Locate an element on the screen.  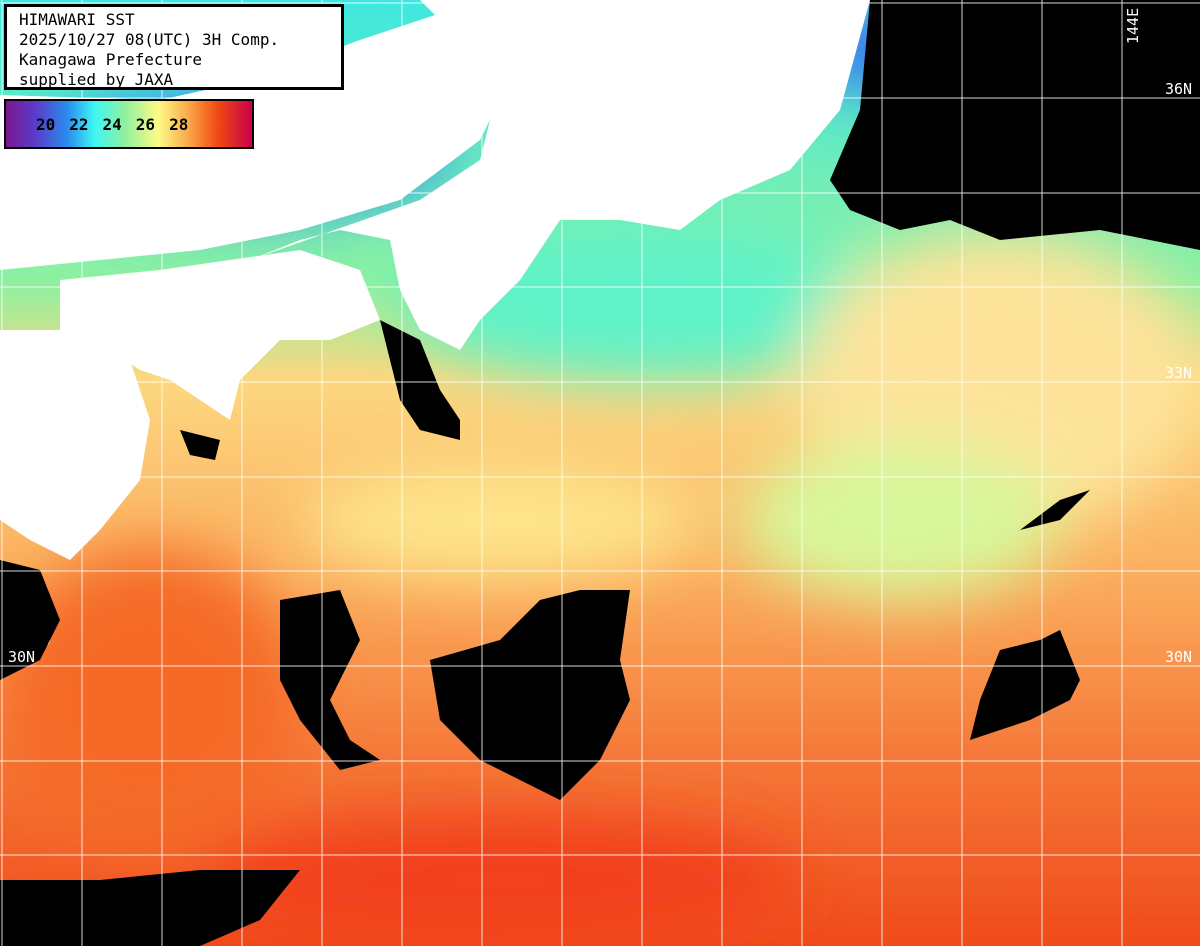
colorbar-tick: 28 is located at coordinates (179, 124).